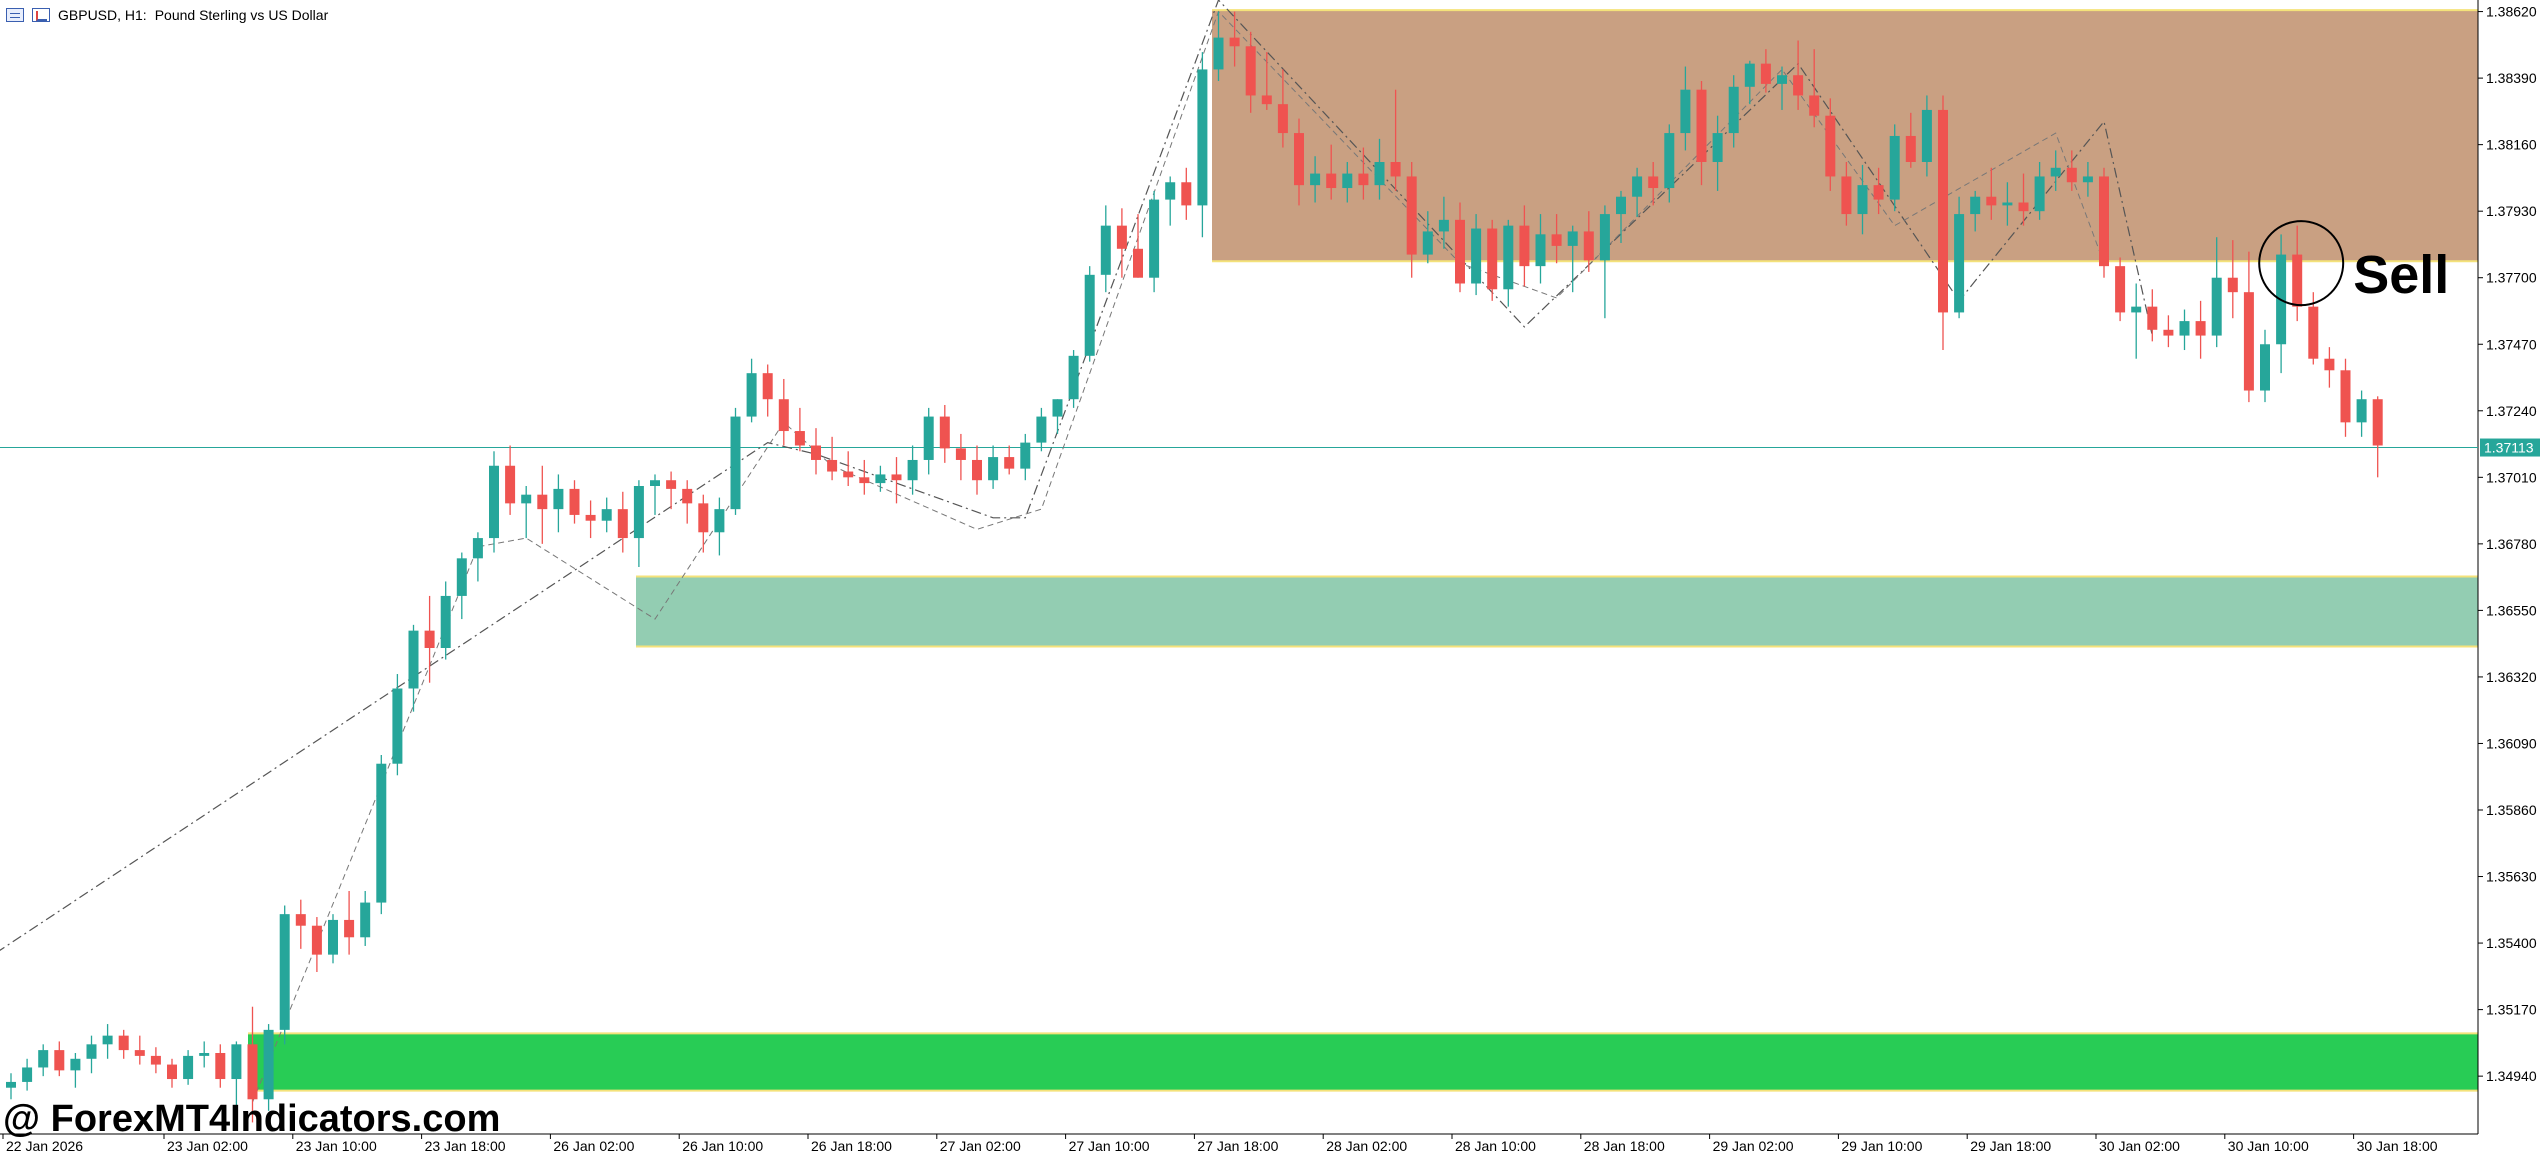  I want to click on sell-circle, so click(2301, 263).